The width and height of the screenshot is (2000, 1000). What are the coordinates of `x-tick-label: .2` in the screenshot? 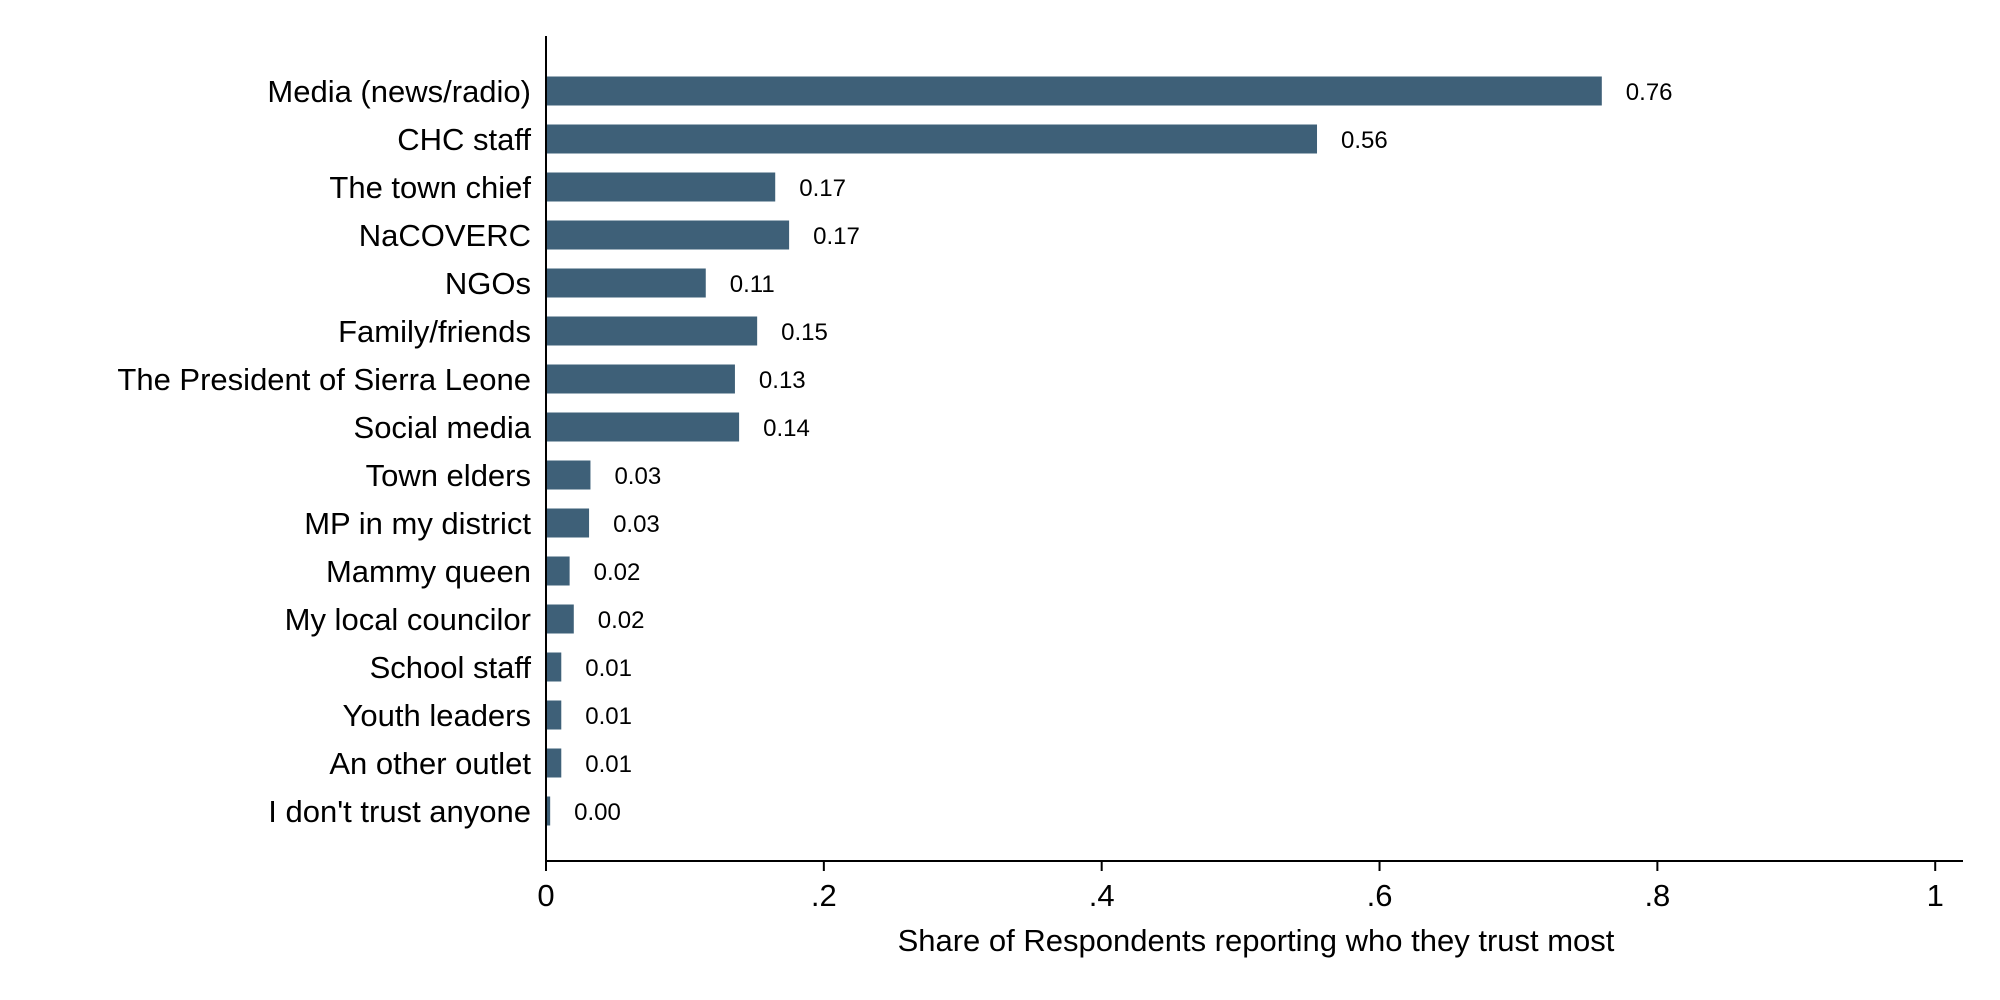 It's located at (824, 895).